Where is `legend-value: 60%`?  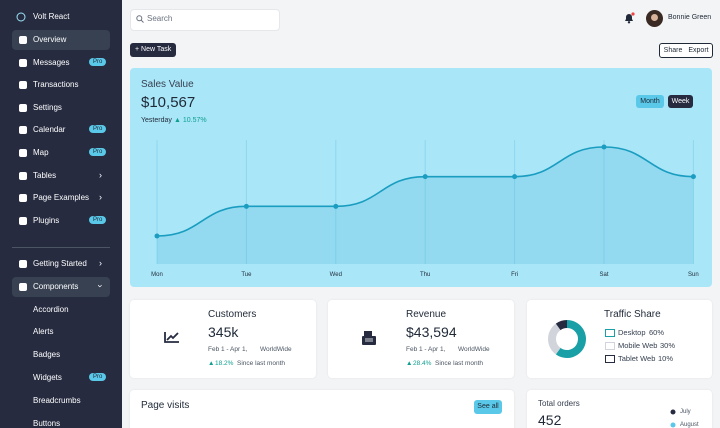 legend-value: 60% is located at coordinates (657, 332).